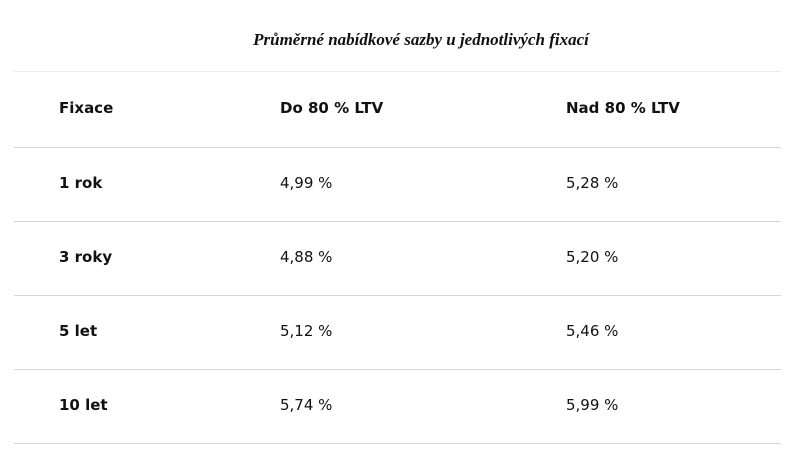 This screenshot has width=802, height=461. I want to click on rate-cell: 5,28 %, so click(592, 183).